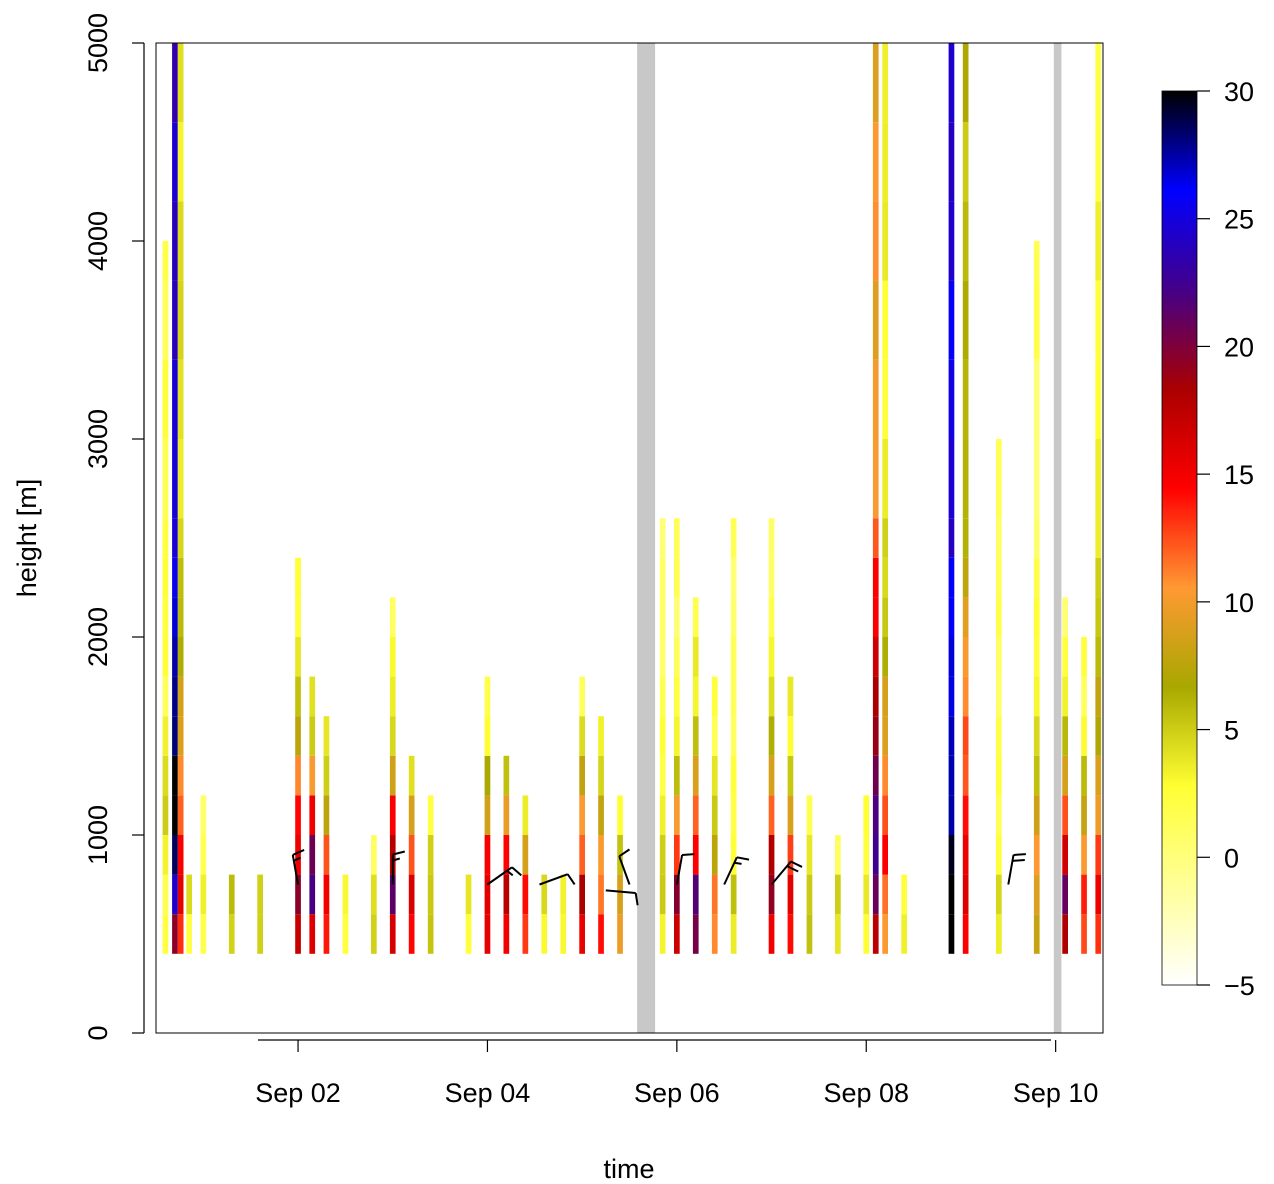 The width and height of the screenshot is (1274, 1184). What do you see at coordinates (1179, 538) in the screenshot?
I see `colorbar-gradient` at bounding box center [1179, 538].